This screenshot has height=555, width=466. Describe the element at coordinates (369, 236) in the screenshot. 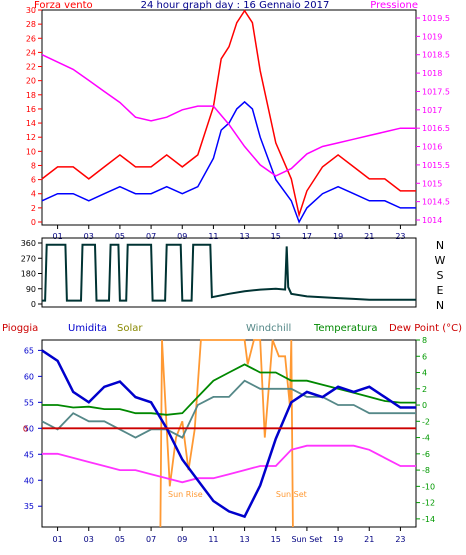

I see `x-tick-label: 21` at that location.